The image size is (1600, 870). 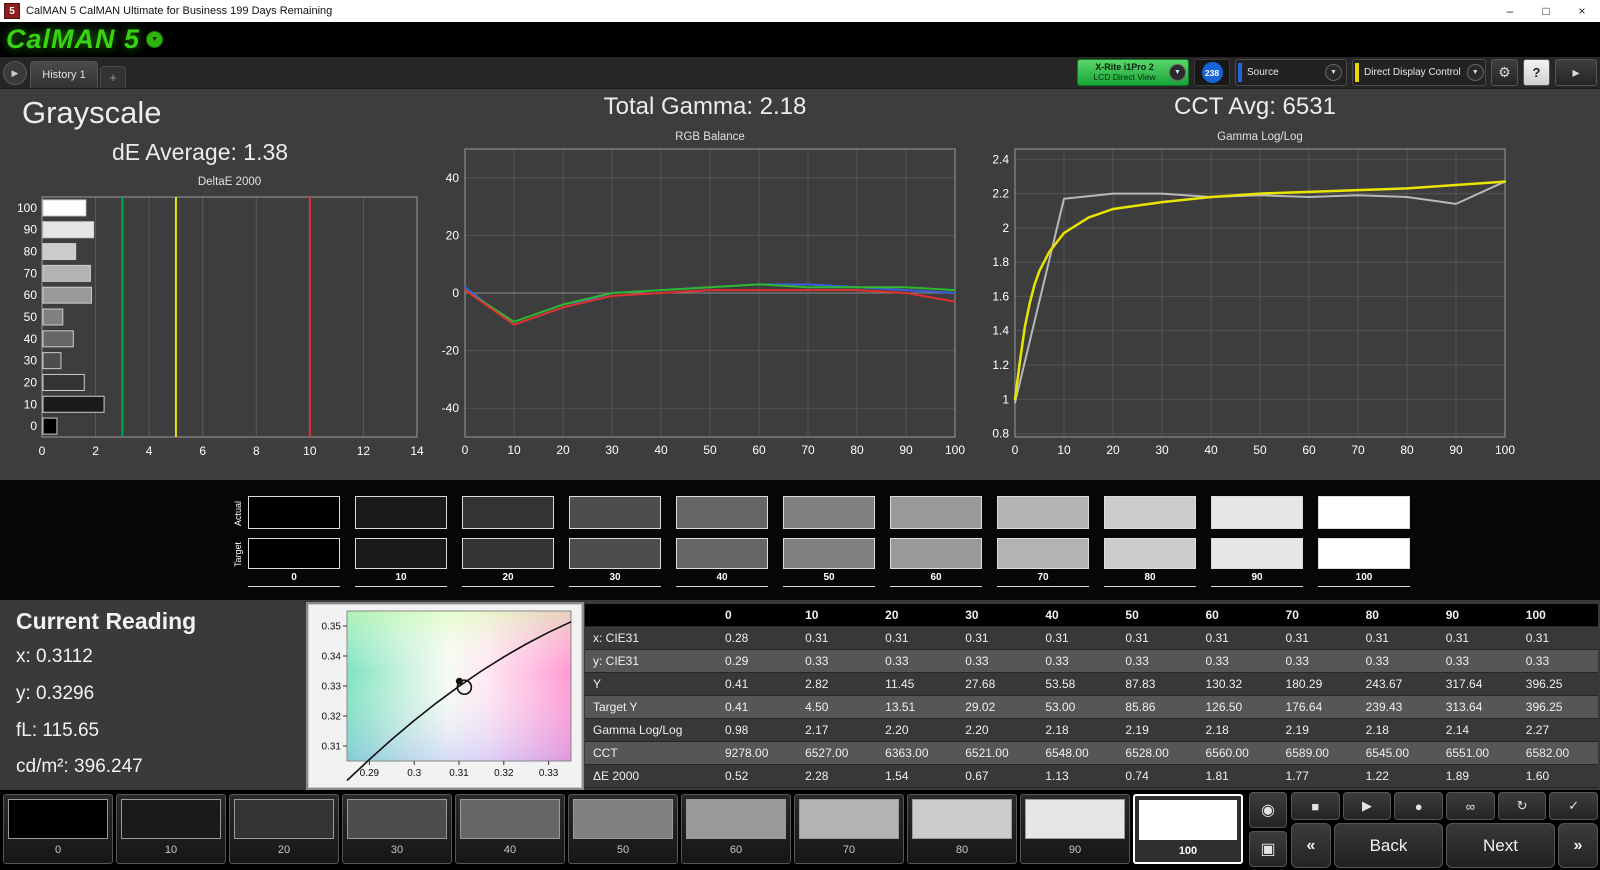 What do you see at coordinates (1388, 845) in the screenshot?
I see `back-button: Back` at bounding box center [1388, 845].